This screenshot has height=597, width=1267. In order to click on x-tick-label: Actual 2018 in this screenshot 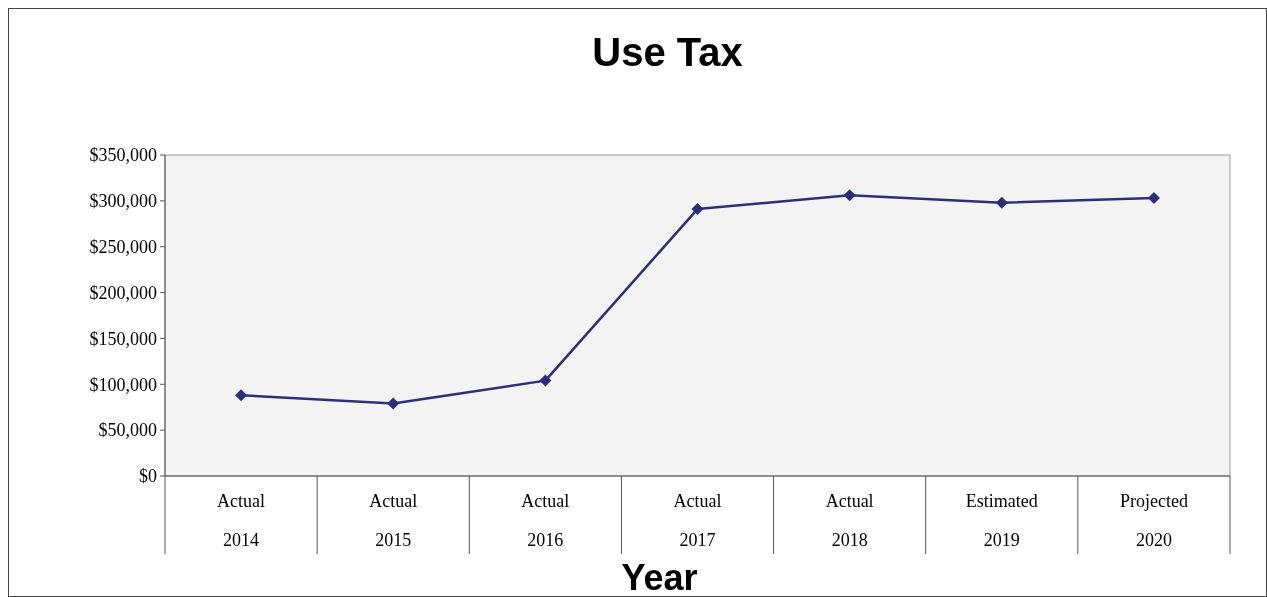, I will do `click(849, 520)`.